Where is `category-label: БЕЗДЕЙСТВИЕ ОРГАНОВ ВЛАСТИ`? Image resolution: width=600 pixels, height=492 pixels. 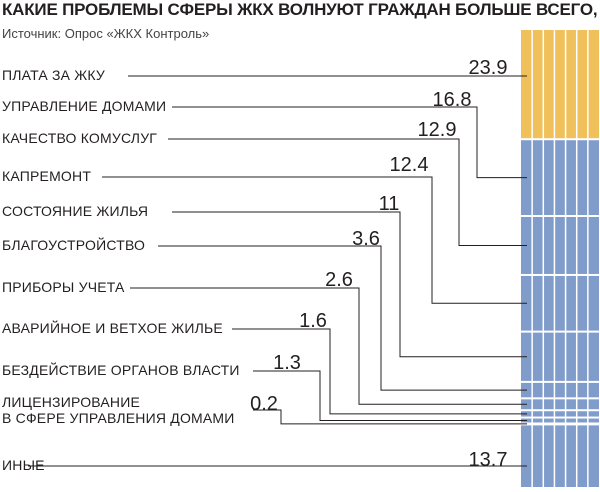 category-label: БЕЗДЕЙСТВИЕ ОРГАНОВ ВЛАСТИ is located at coordinates (121, 369).